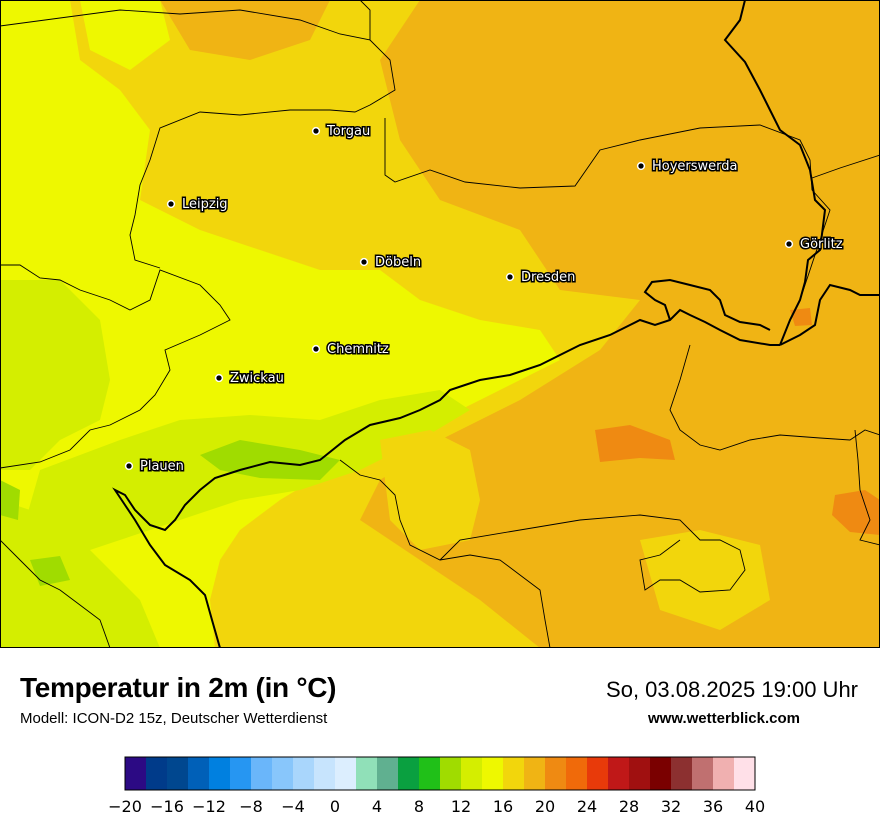  What do you see at coordinates (348, 131) in the screenshot?
I see `city-label: Torgau` at bounding box center [348, 131].